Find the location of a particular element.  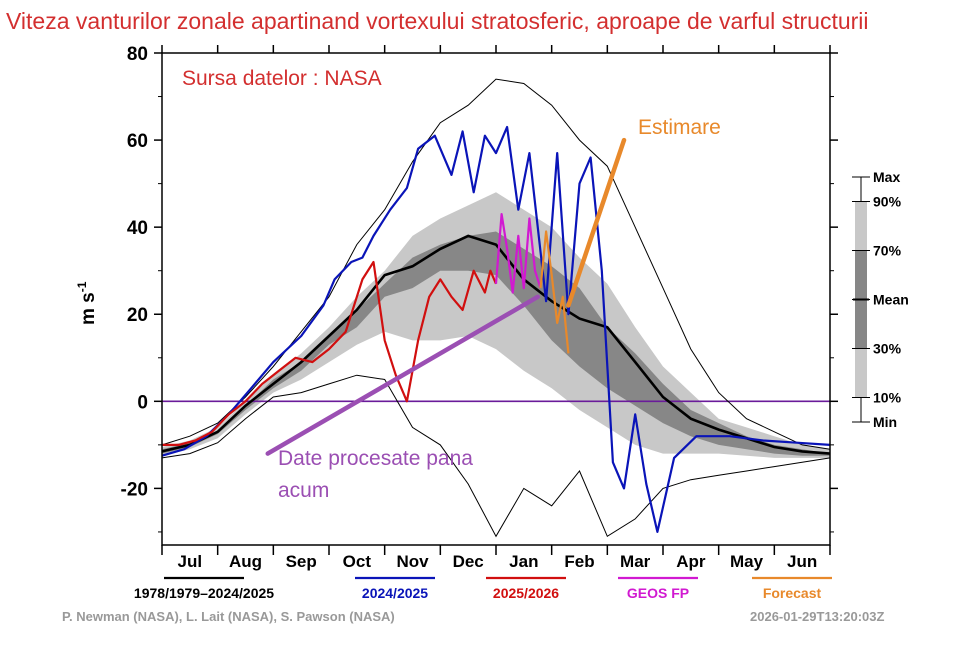

timestamp: 2026-01-29T13:20:03Z is located at coordinates (817, 616).